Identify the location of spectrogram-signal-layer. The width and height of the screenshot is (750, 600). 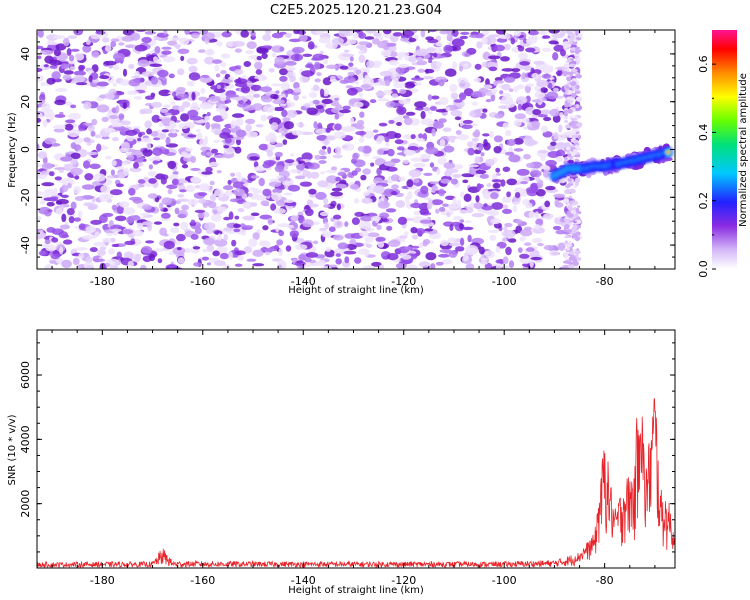
(611, 163).